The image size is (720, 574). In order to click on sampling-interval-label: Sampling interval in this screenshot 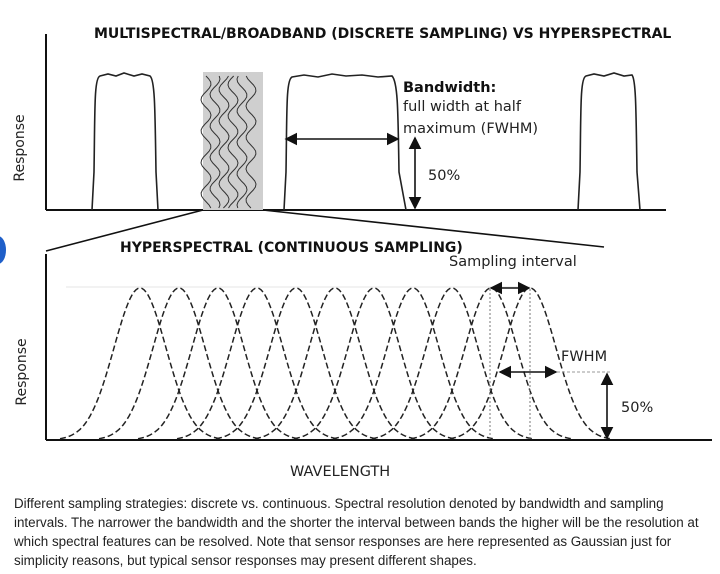, I will do `click(513, 262)`.